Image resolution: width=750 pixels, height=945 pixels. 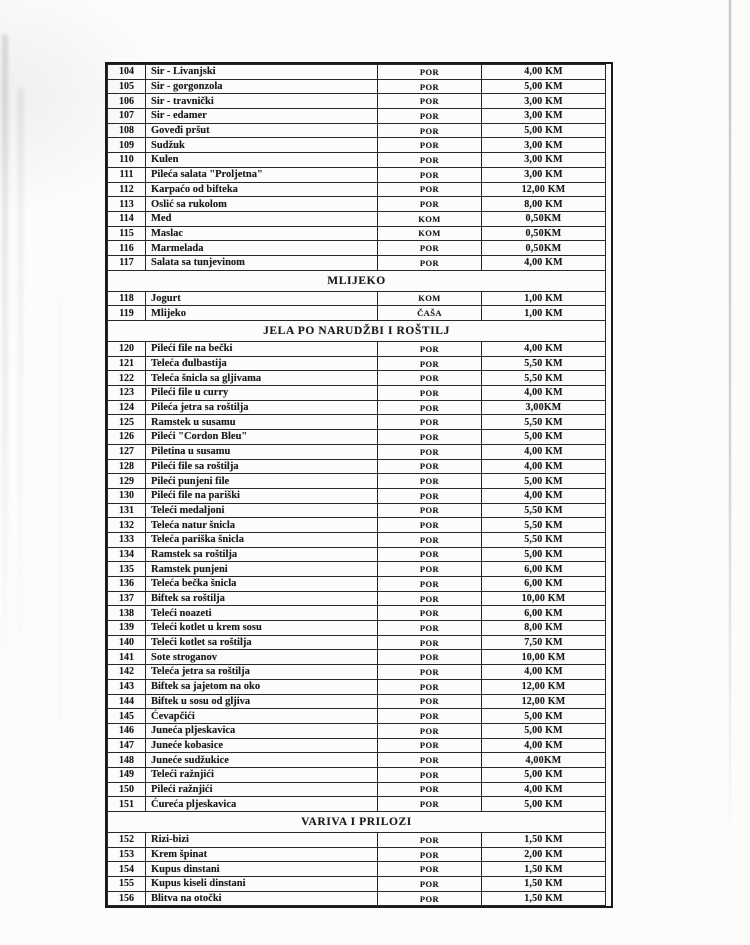 What do you see at coordinates (261, 313) in the screenshot?
I see `item-name-cell: Mlijeko` at bounding box center [261, 313].